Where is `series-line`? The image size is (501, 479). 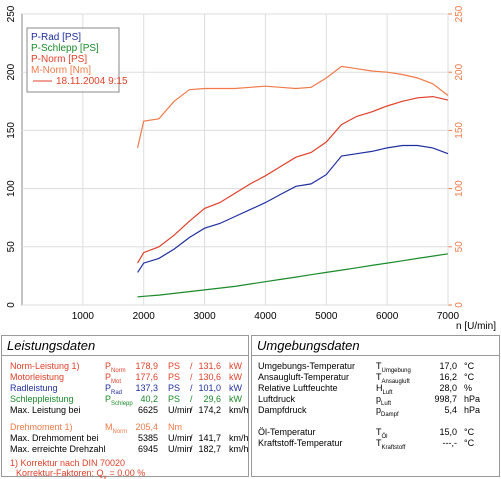
series-line is located at coordinates (293, 275).